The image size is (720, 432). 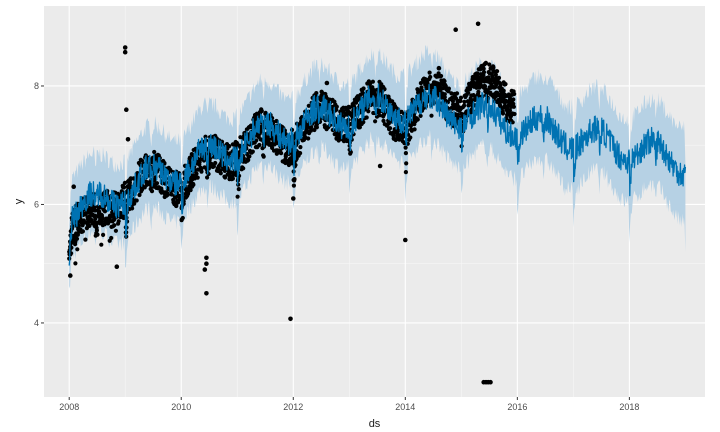 What do you see at coordinates (517, 407) in the screenshot?
I see `x-tick-label: 2016` at bounding box center [517, 407].